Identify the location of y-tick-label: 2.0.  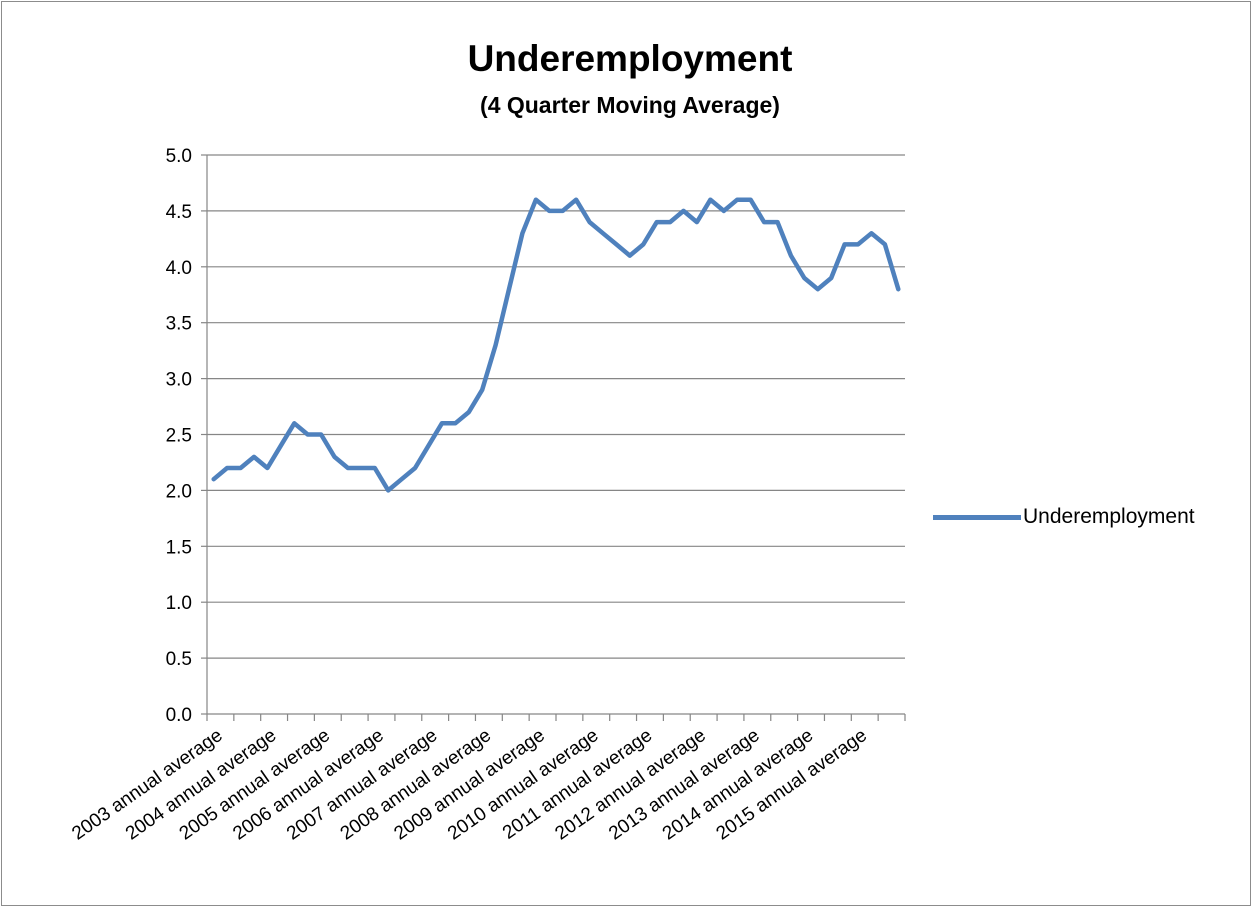
(179, 491).